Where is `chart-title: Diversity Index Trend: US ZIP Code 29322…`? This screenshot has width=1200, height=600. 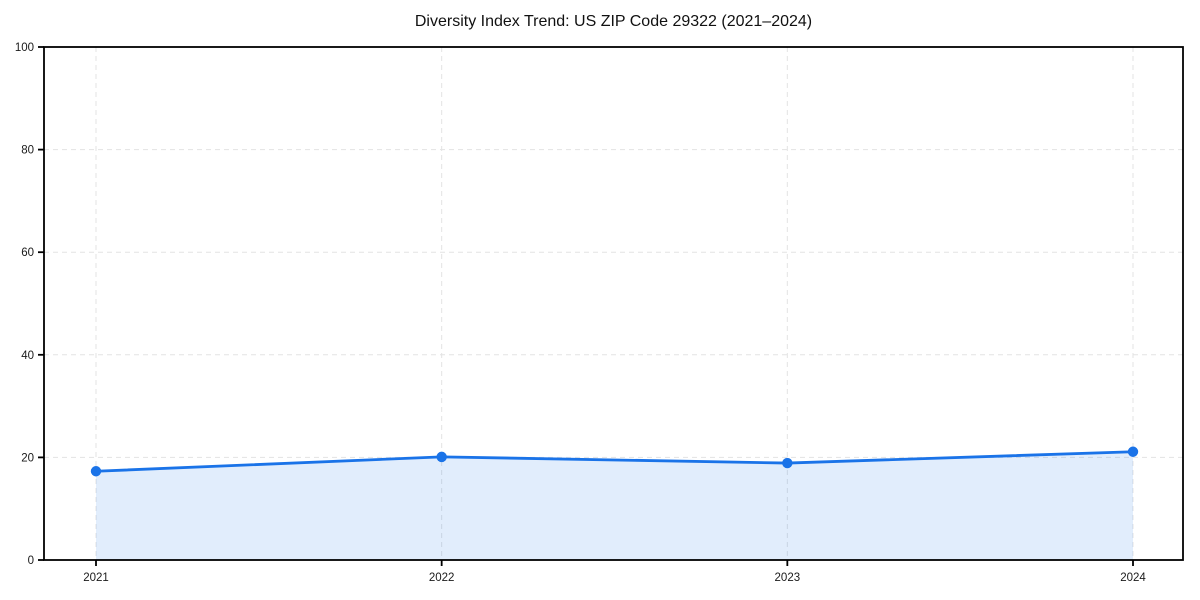
chart-title: Diversity Index Trend: US ZIP Code 29322… is located at coordinates (613, 21).